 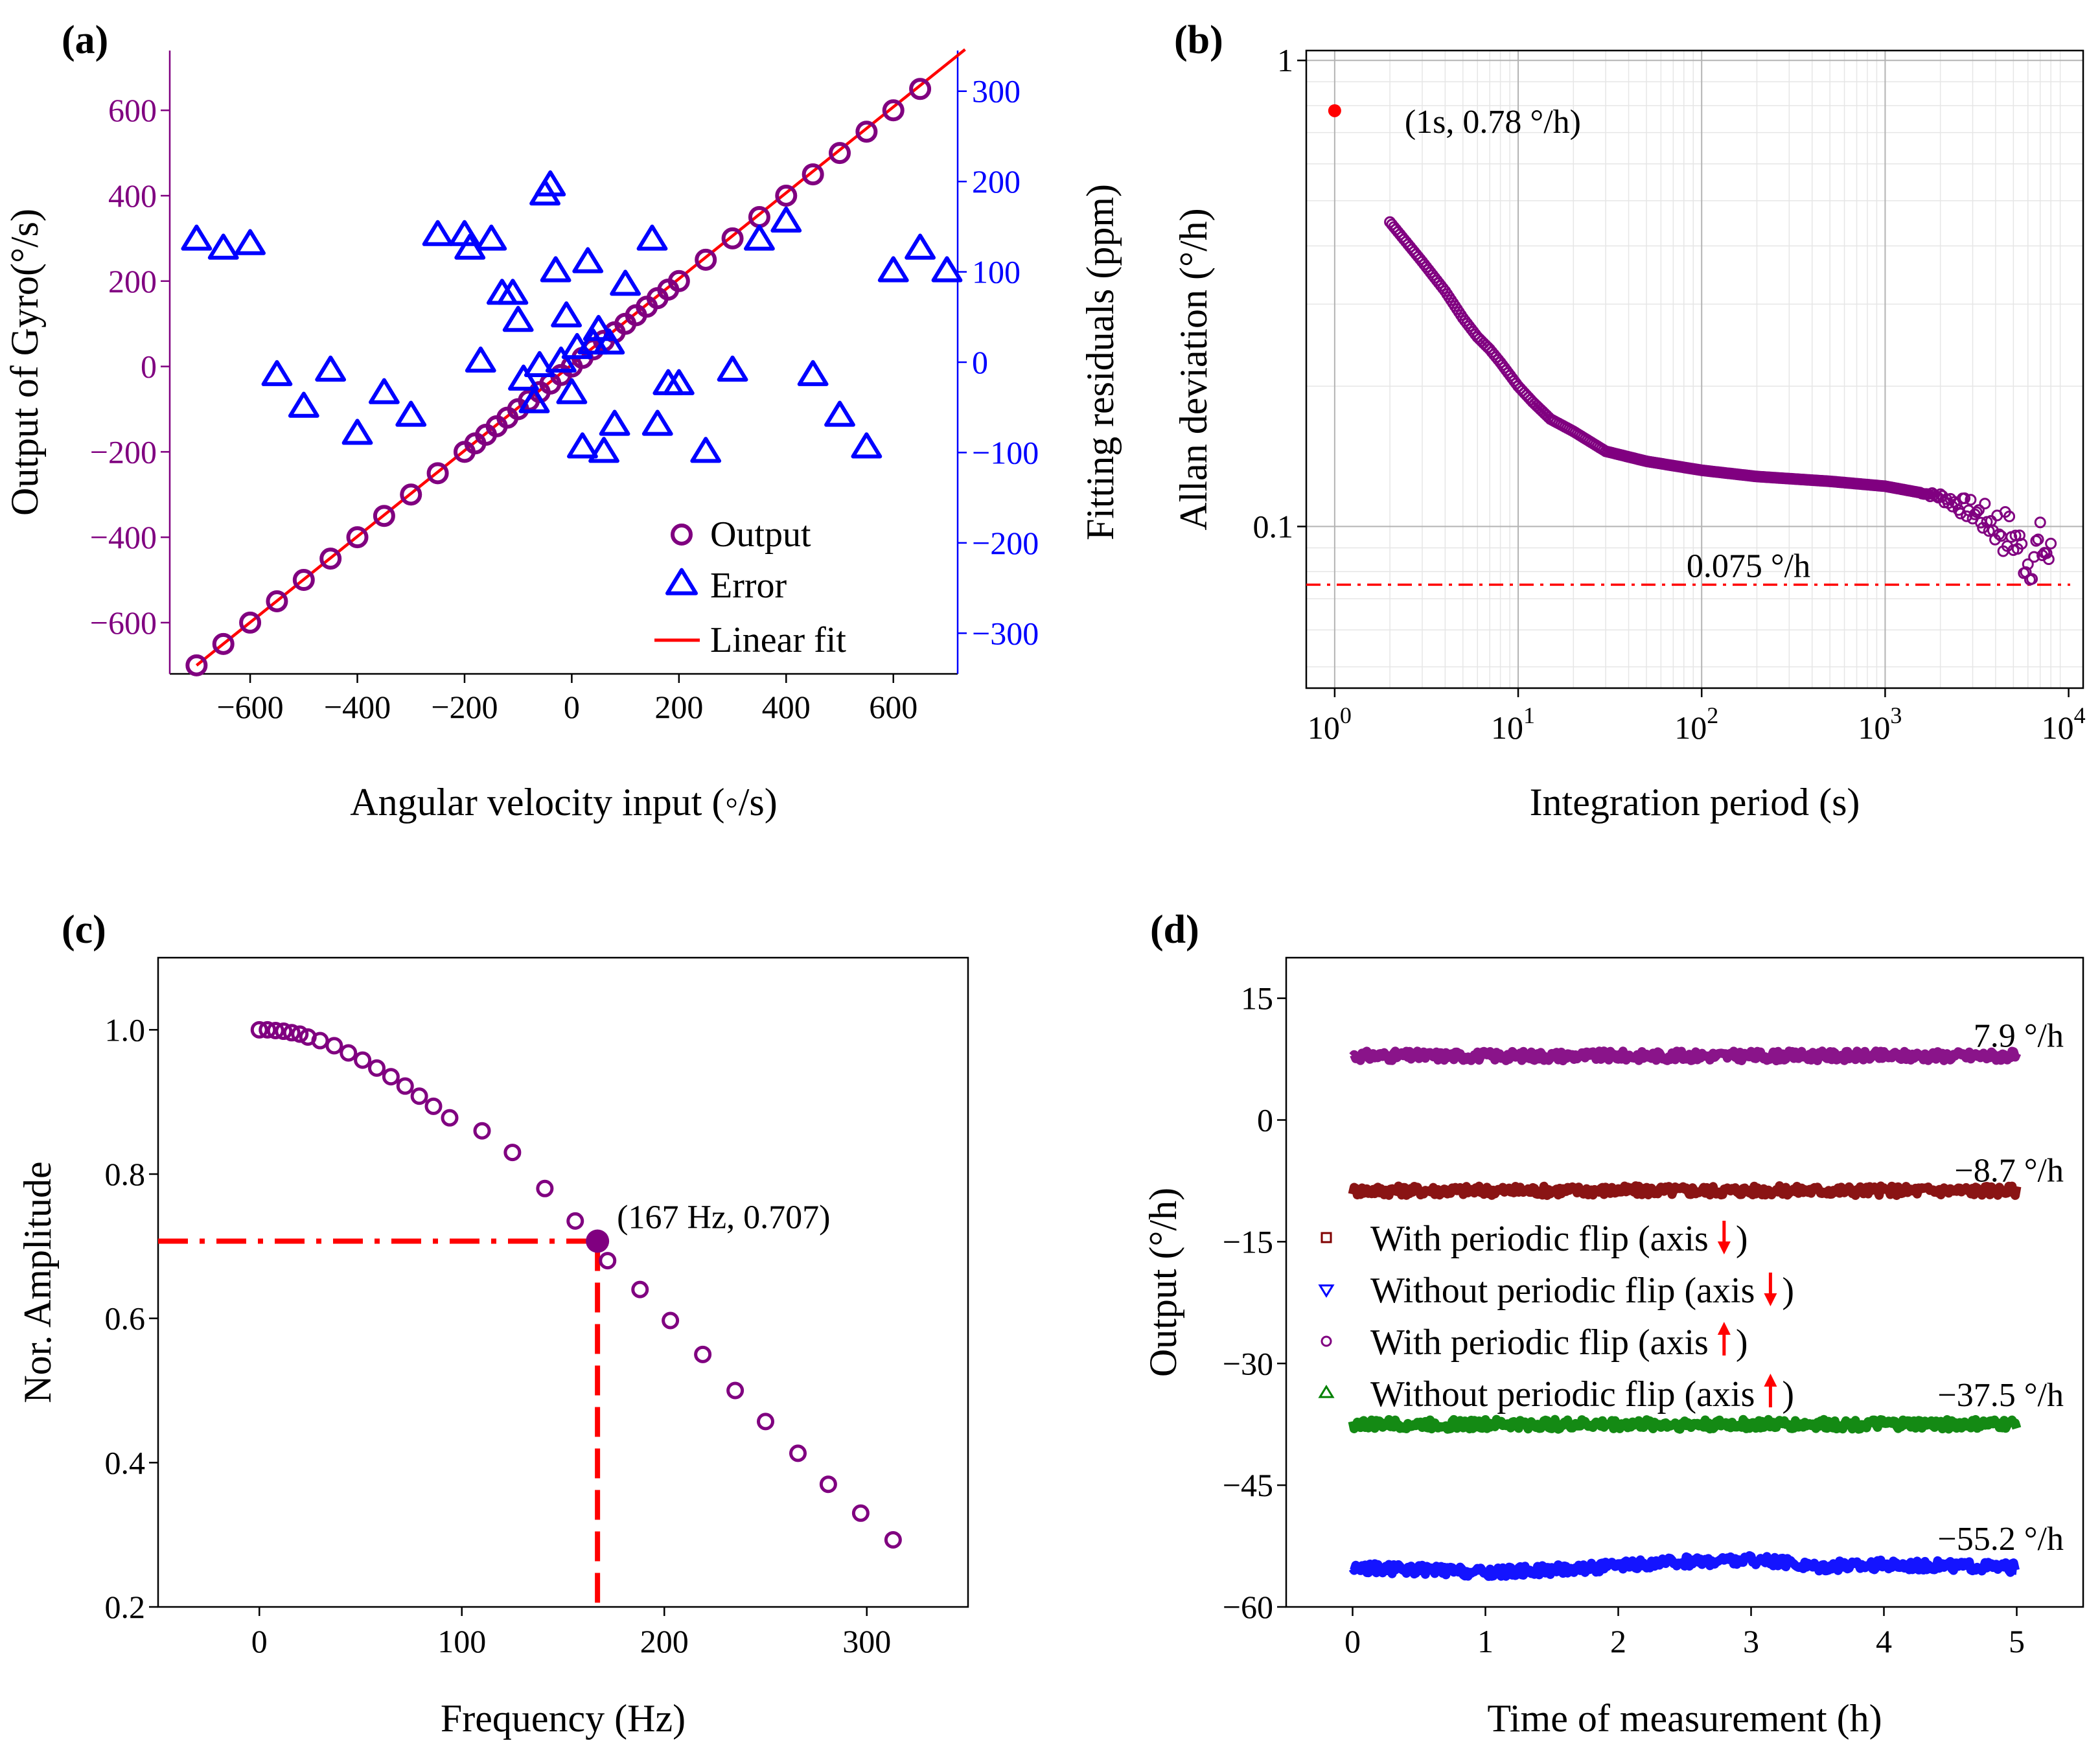 What do you see at coordinates (123, 451) in the screenshot?
I see `left-y-tick-label: −200` at bounding box center [123, 451].